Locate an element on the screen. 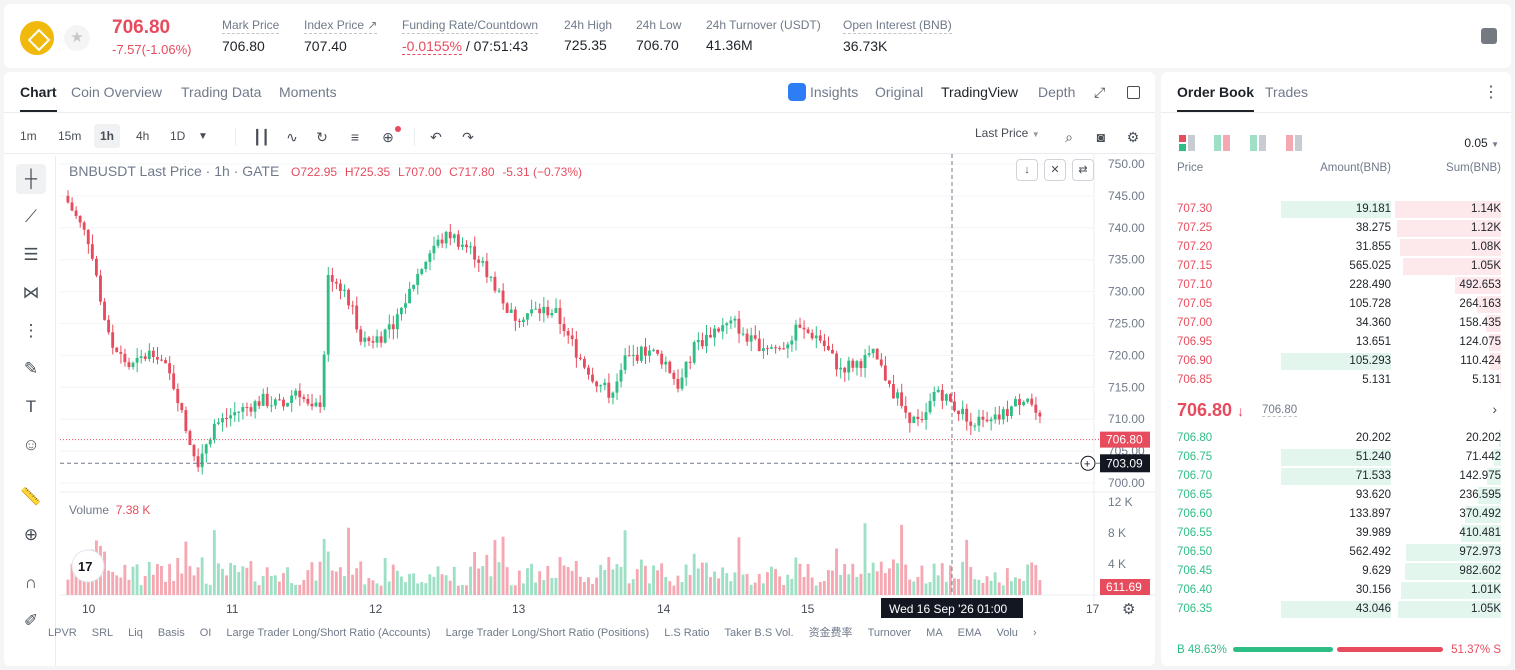 This screenshot has width=1515, height=670. candle-type-icon: ┃┃ is located at coordinates (261, 137).